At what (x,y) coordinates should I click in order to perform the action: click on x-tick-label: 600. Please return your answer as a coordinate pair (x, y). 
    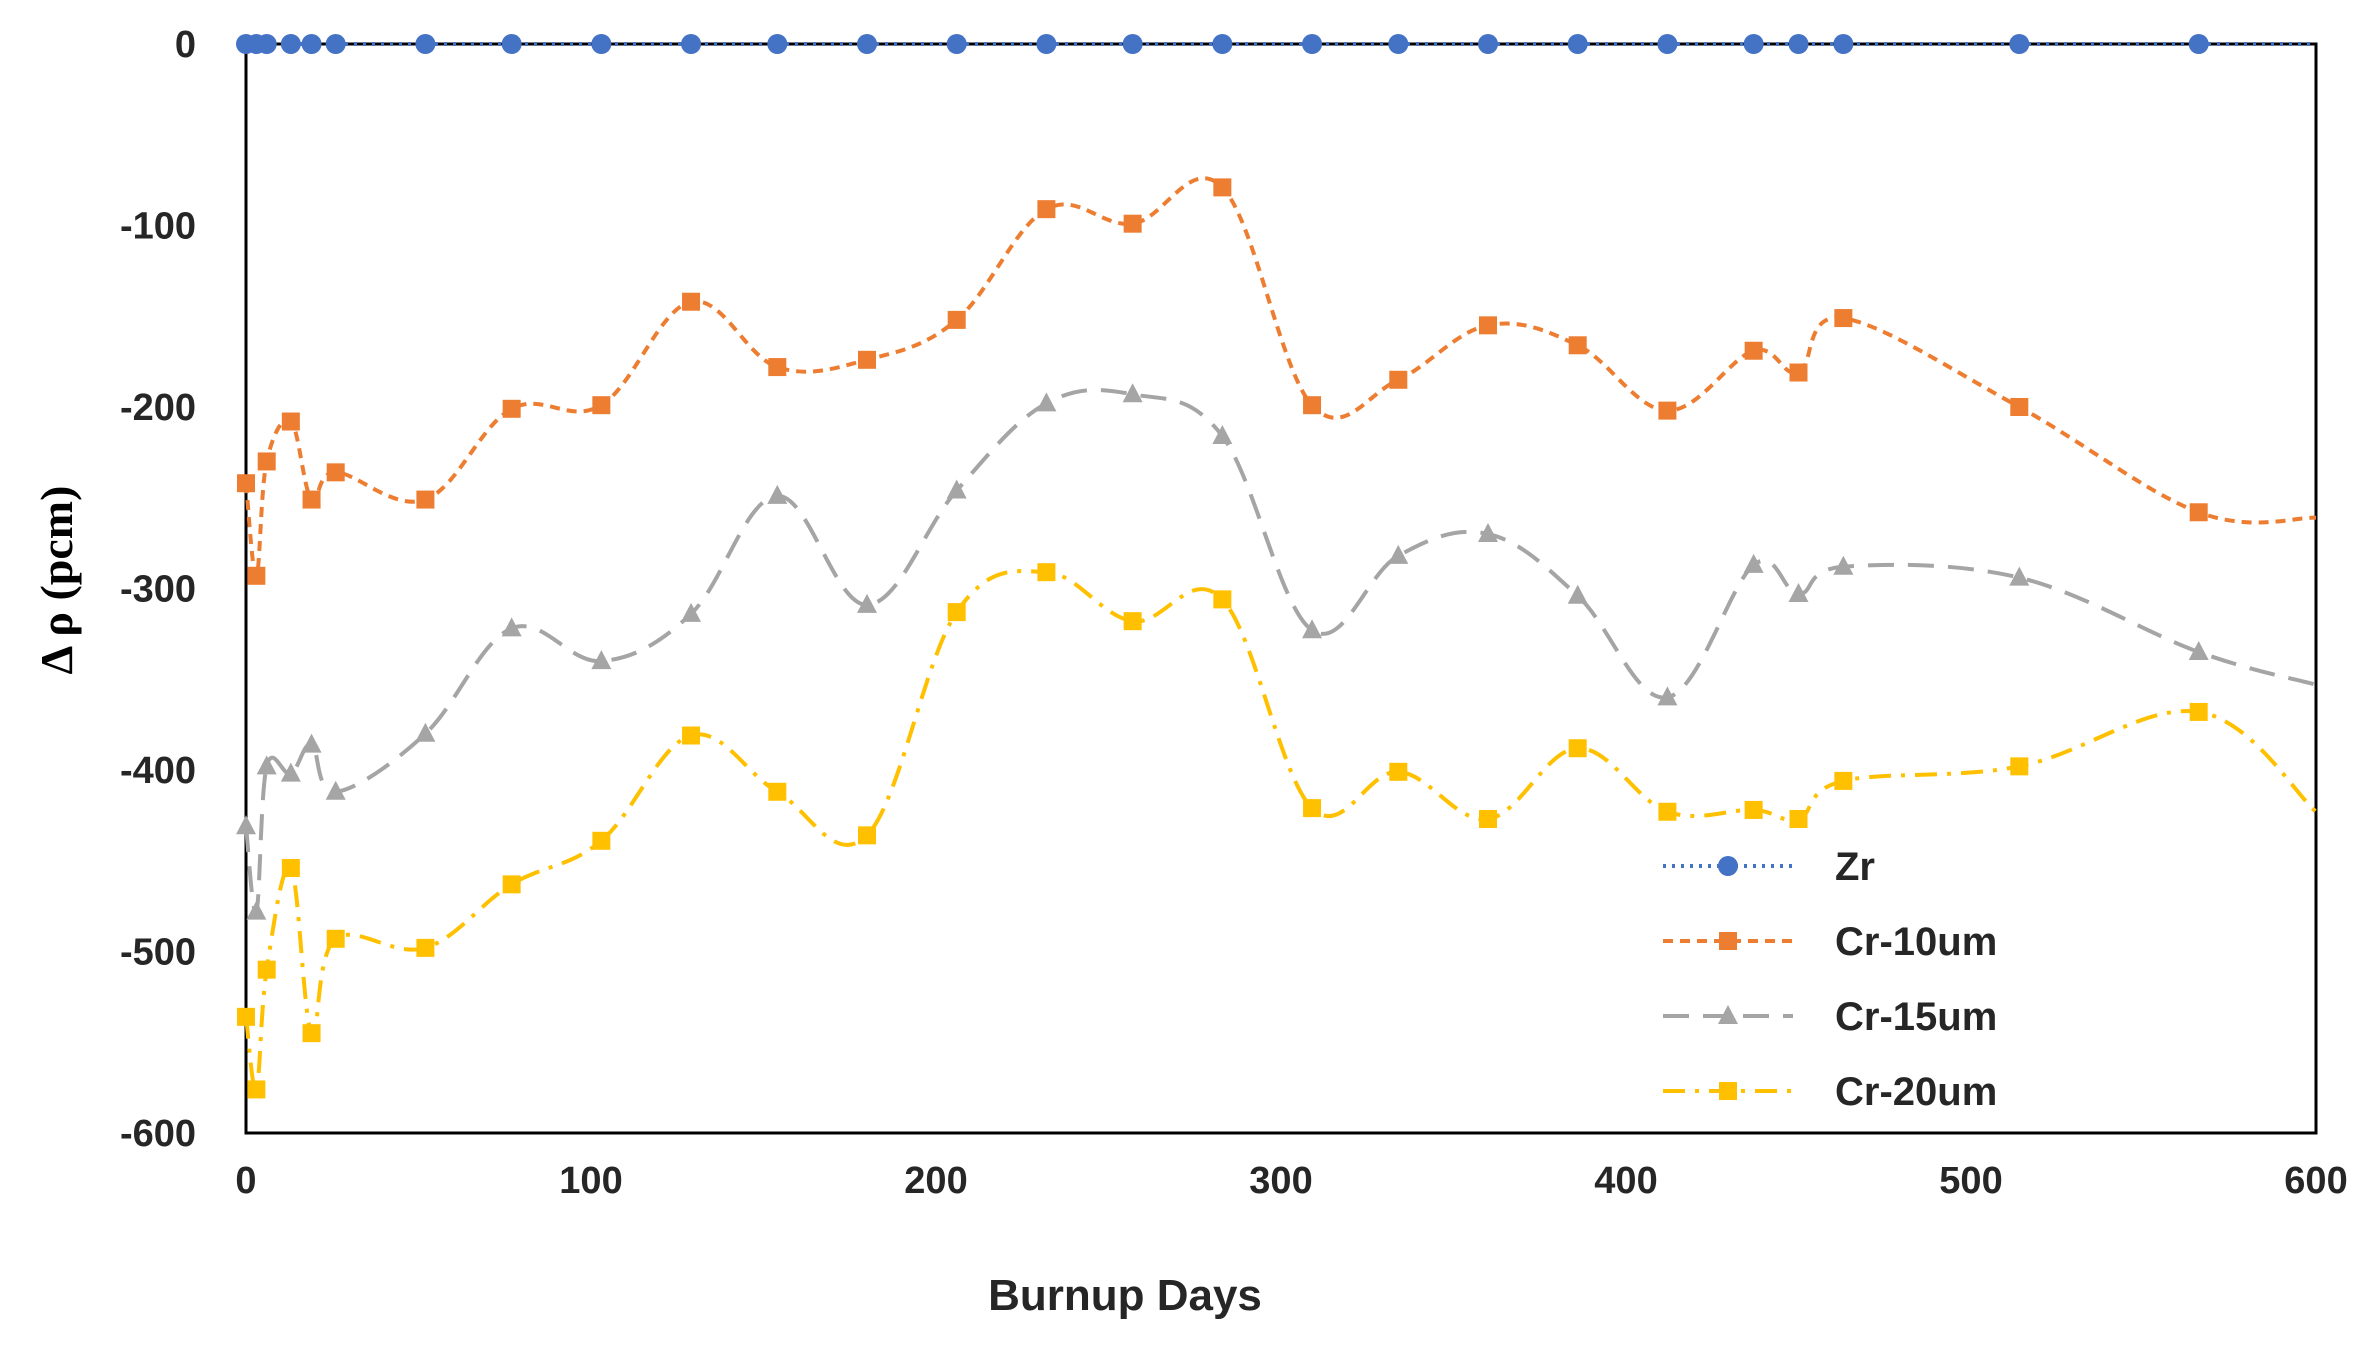
    Looking at the image, I should click on (2315, 1181).